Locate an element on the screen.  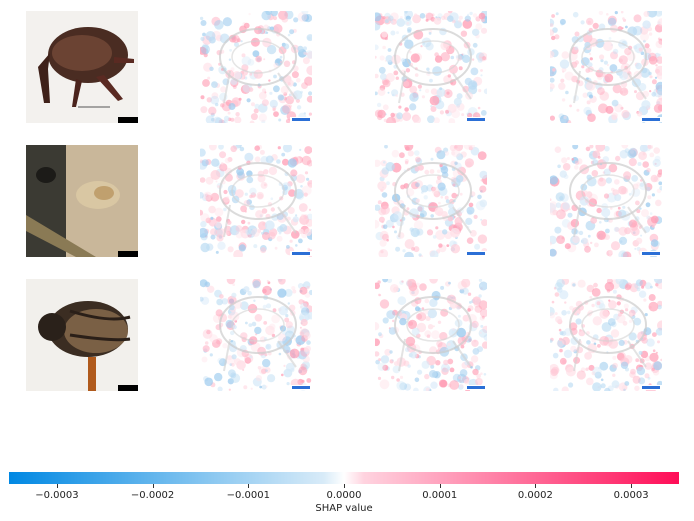
shap-map-r3-c2 is located at coordinates (431, 335).